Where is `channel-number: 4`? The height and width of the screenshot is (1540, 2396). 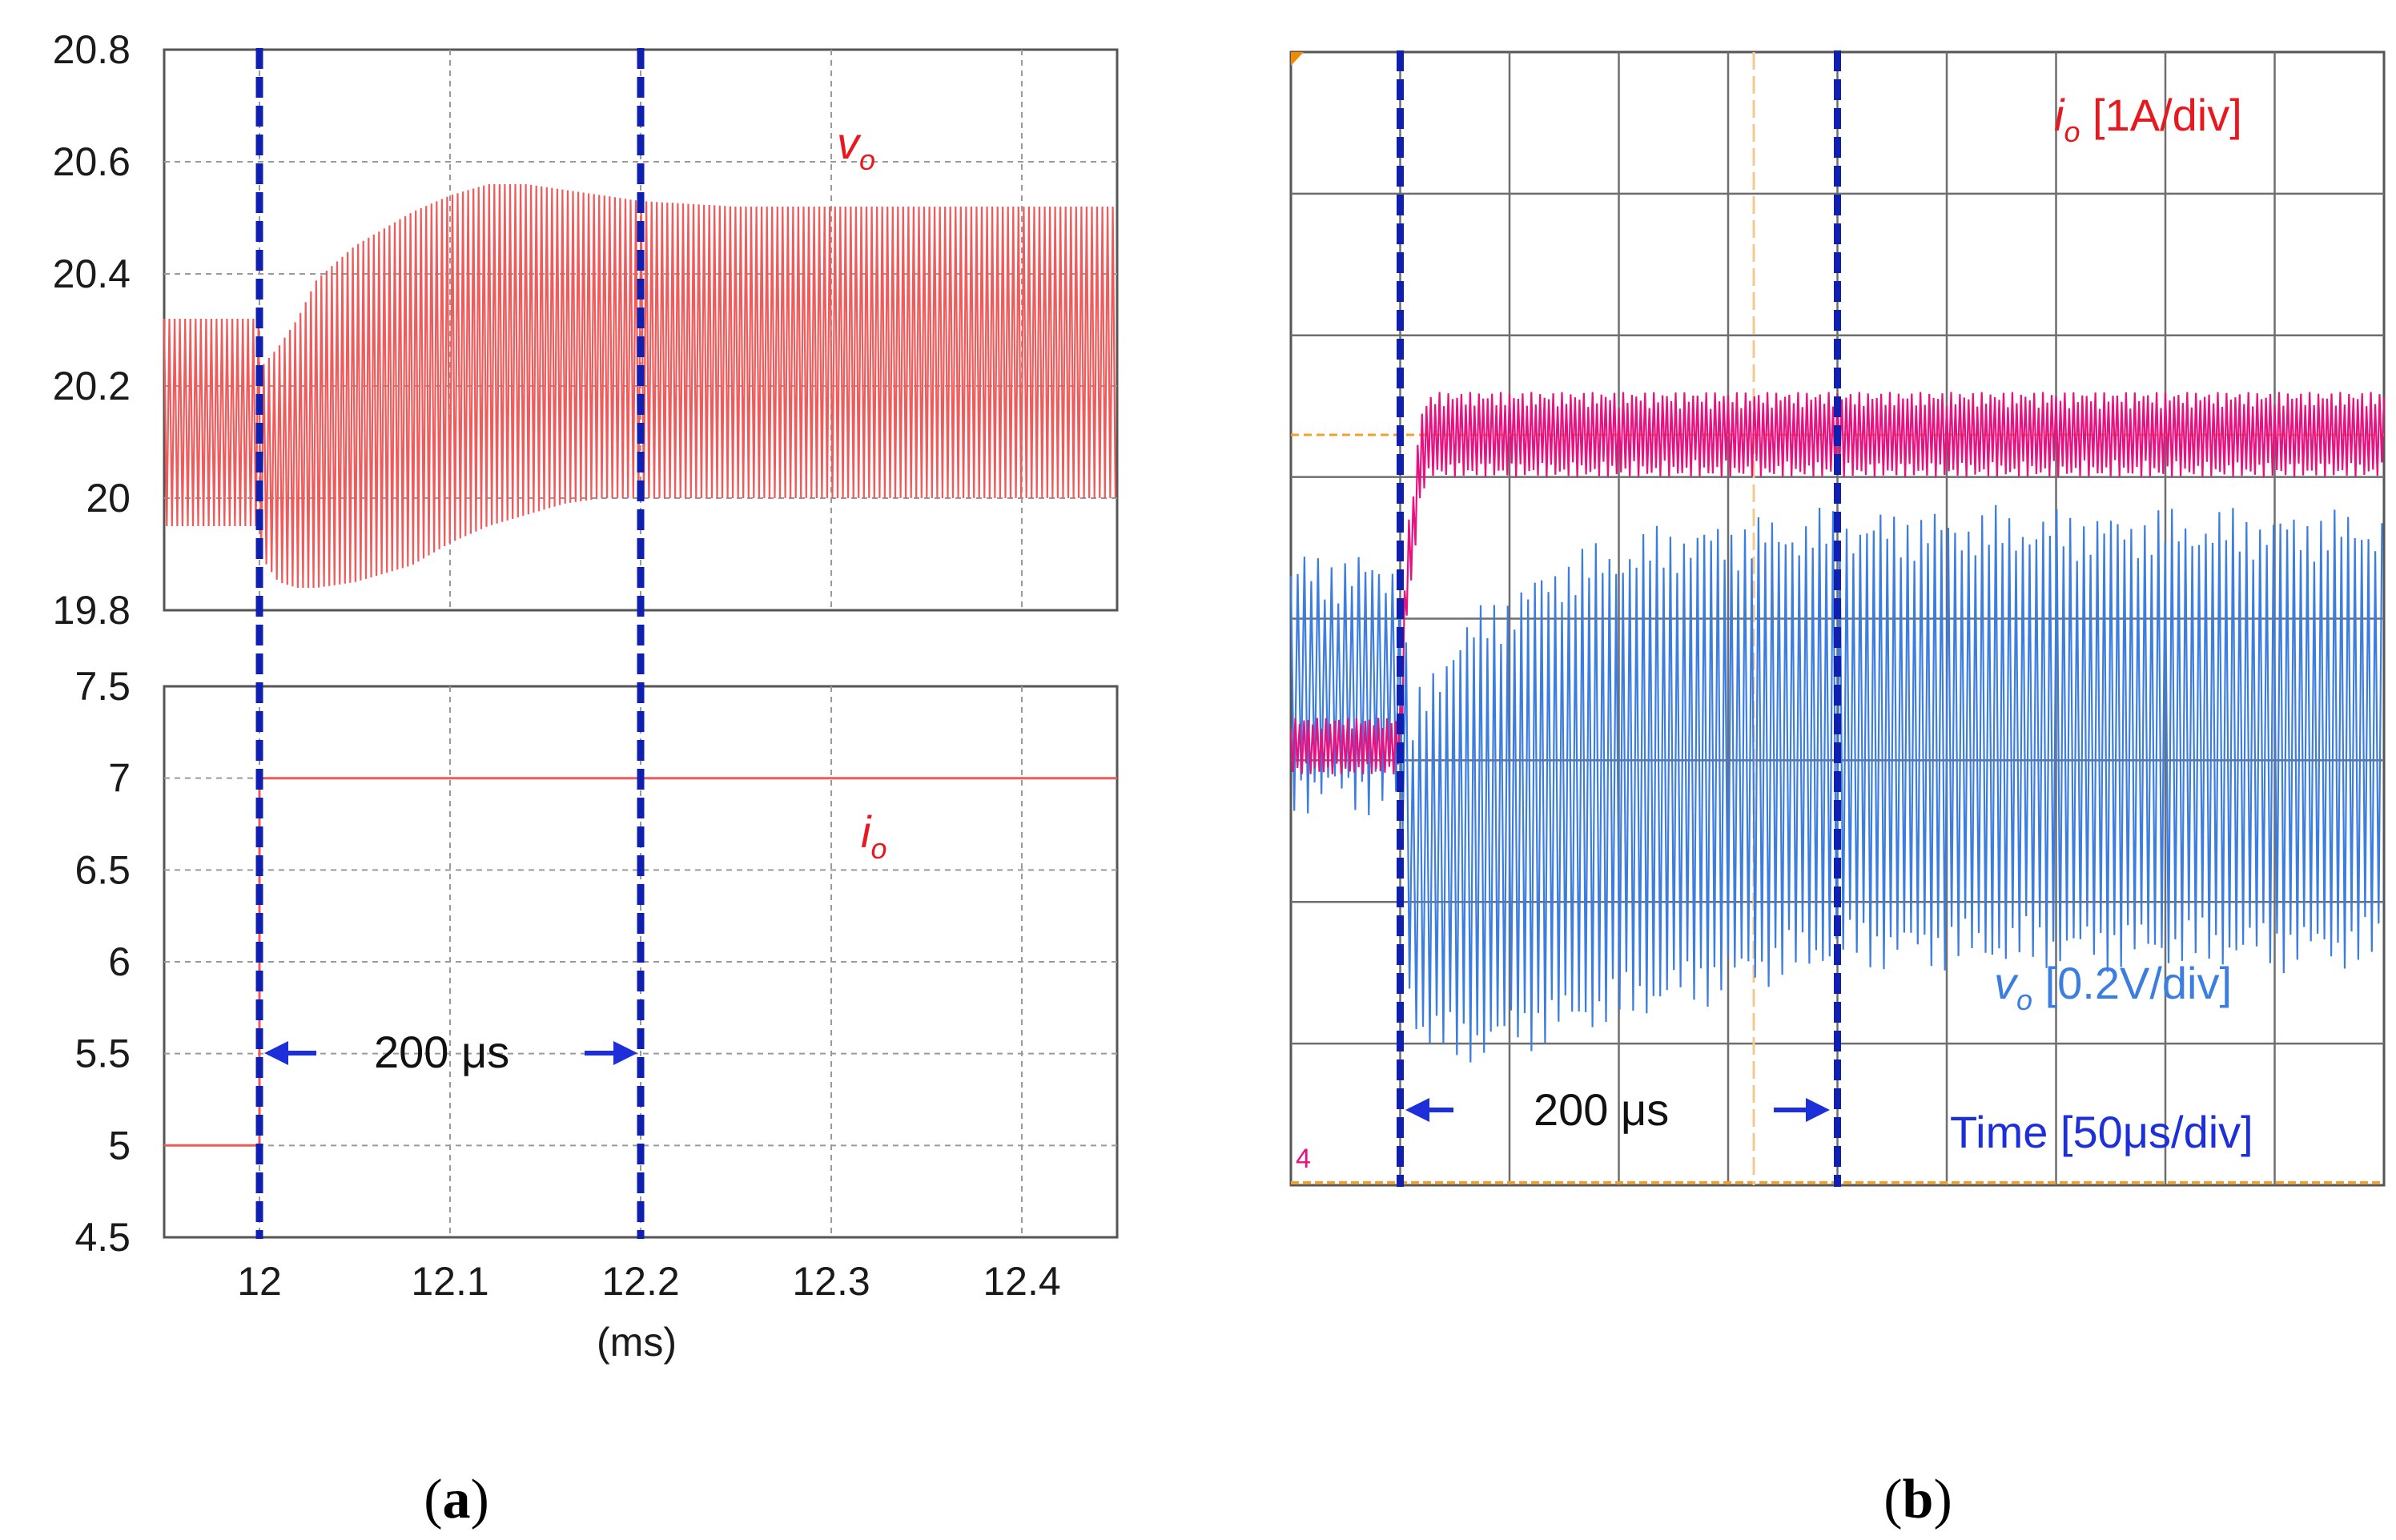
channel-number: 4 is located at coordinates (1303, 1159).